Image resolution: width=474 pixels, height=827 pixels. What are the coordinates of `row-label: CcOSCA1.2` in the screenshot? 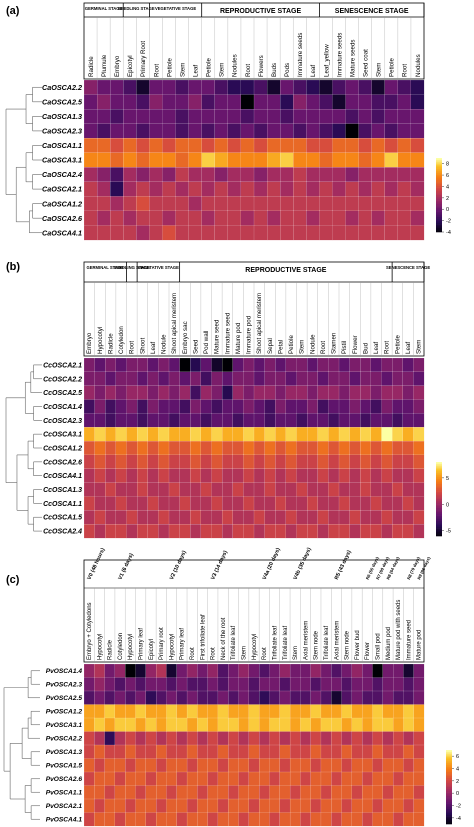 It's located at (62, 448).